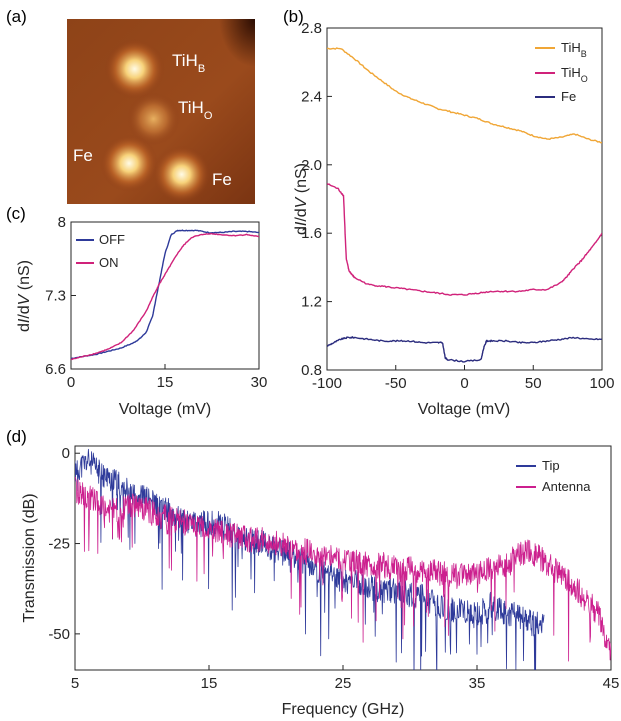 The image size is (621, 721). What do you see at coordinates (311, 370) in the screenshot?
I see `ytick-label-b-0: 0.8` at bounding box center [311, 370].